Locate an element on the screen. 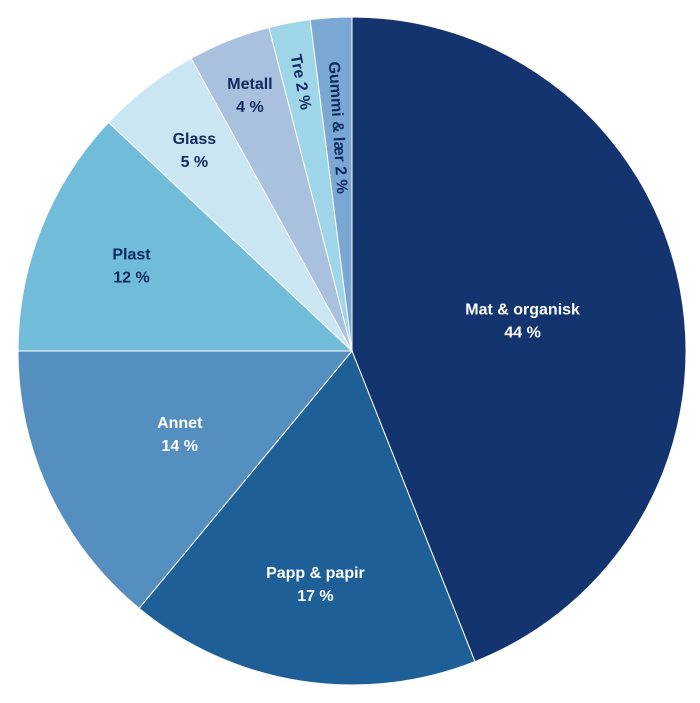 Image resolution: width=700 pixels, height=703 pixels. slice-name-label: Plast is located at coordinates (131, 255).